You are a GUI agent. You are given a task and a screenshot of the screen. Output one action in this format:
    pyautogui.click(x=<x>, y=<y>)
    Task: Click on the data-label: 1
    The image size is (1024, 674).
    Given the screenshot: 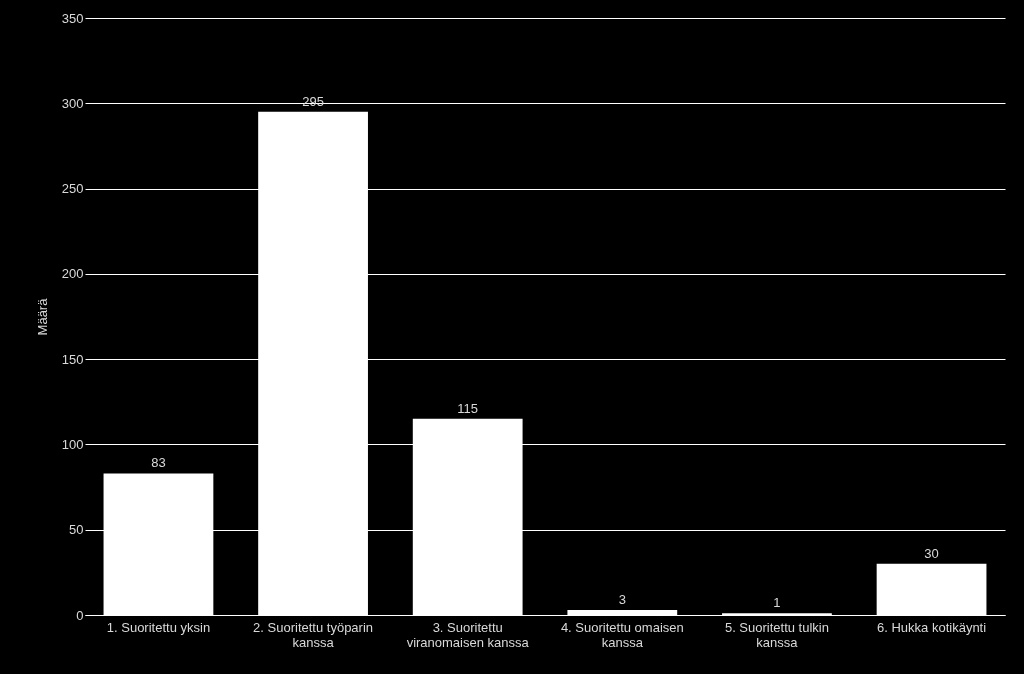 What is the action you would take?
    pyautogui.click(x=777, y=603)
    